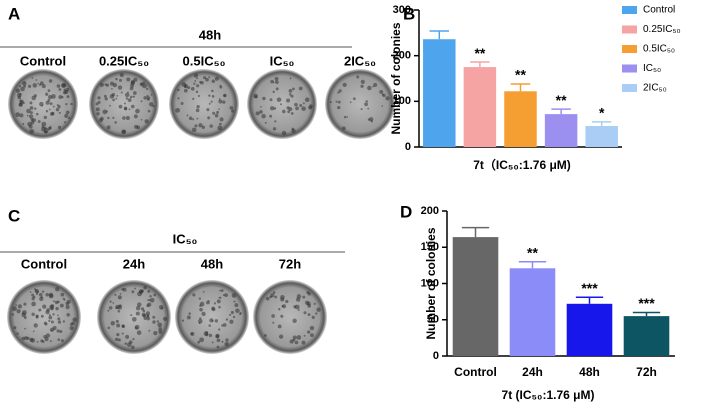 The width and height of the screenshot is (708, 404). I want to click on panel-letter: B, so click(409, 13).